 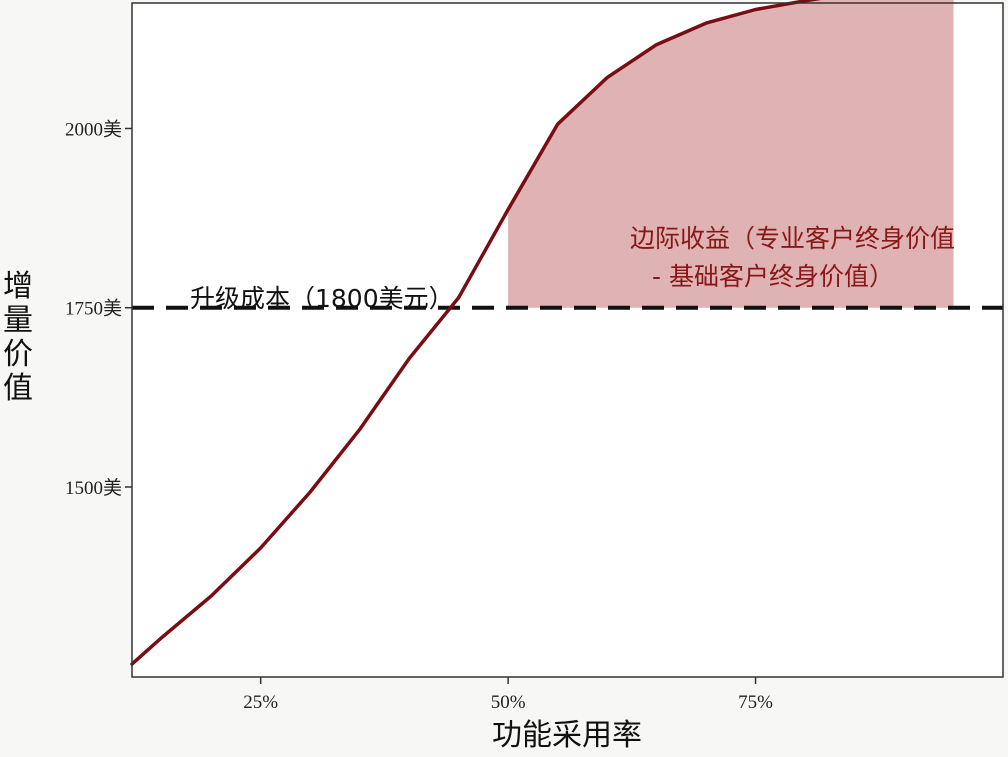 What do you see at coordinates (755, 702) in the screenshot?
I see `x-tick-label: 75%` at bounding box center [755, 702].